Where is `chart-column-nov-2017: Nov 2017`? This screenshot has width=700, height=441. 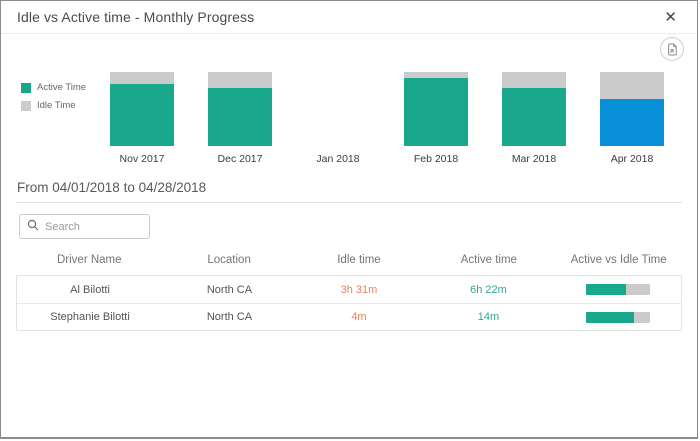 chart-column-nov-2017: Nov 2017 is located at coordinates (142, 118).